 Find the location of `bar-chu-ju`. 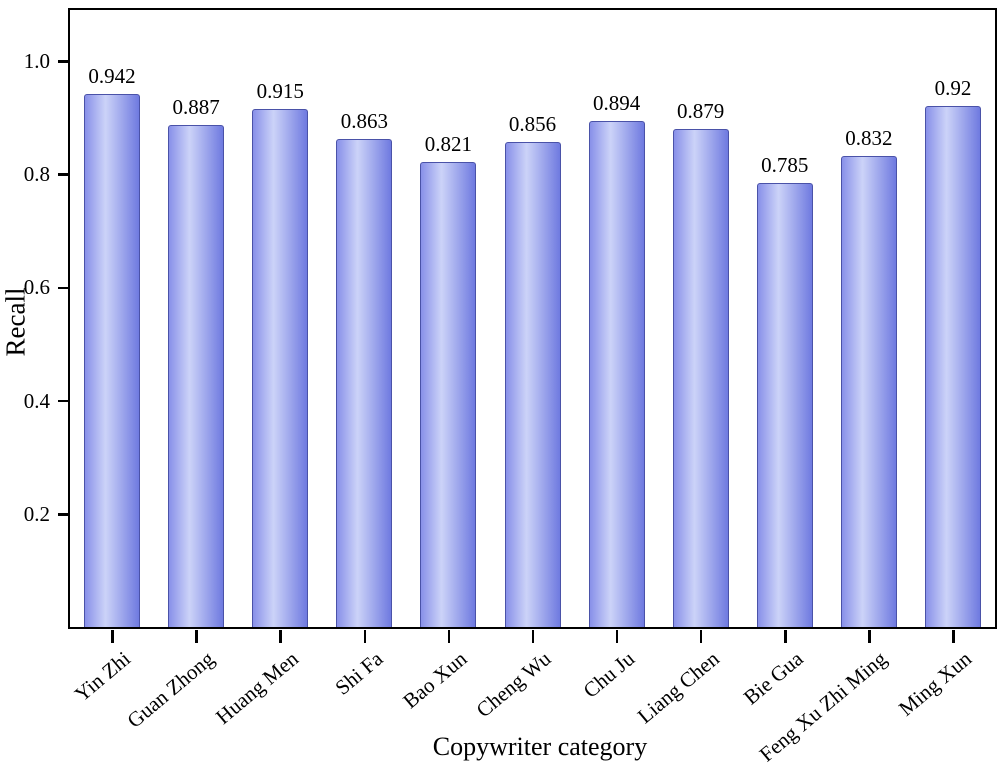

bar-chu-ju is located at coordinates (616, 373).